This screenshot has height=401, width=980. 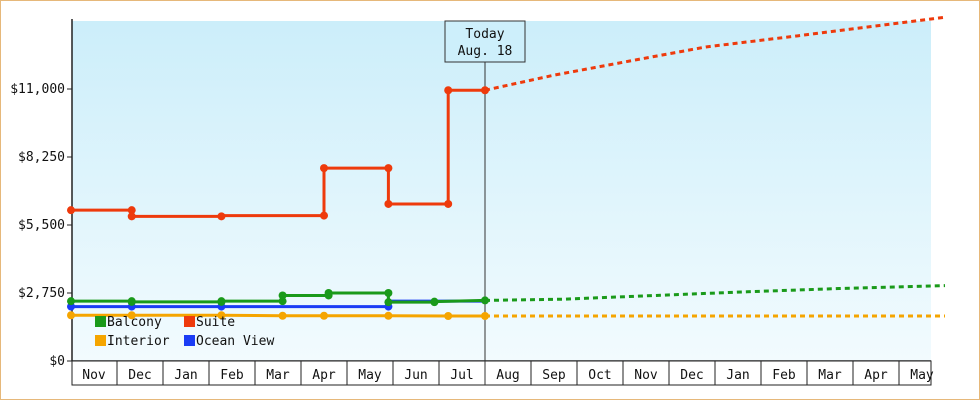 I want to click on y-tick-label: $2,750, so click(x=41, y=293).